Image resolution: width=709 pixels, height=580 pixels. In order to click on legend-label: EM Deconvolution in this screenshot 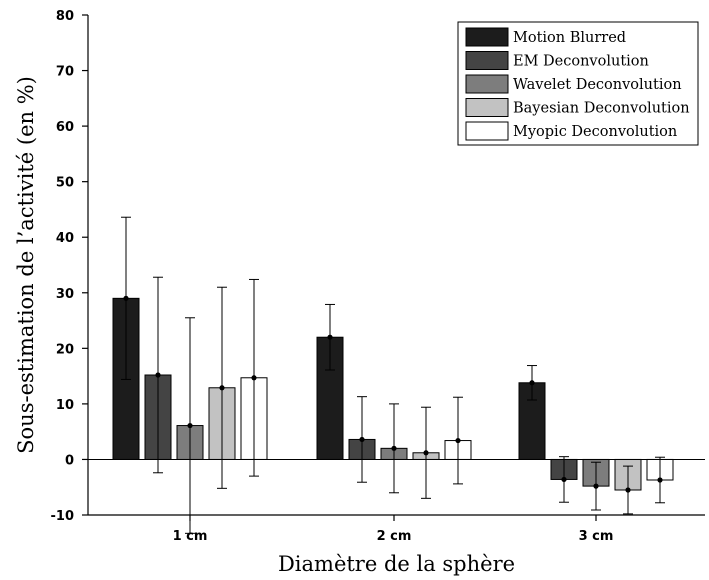, I will do `click(581, 62)`.